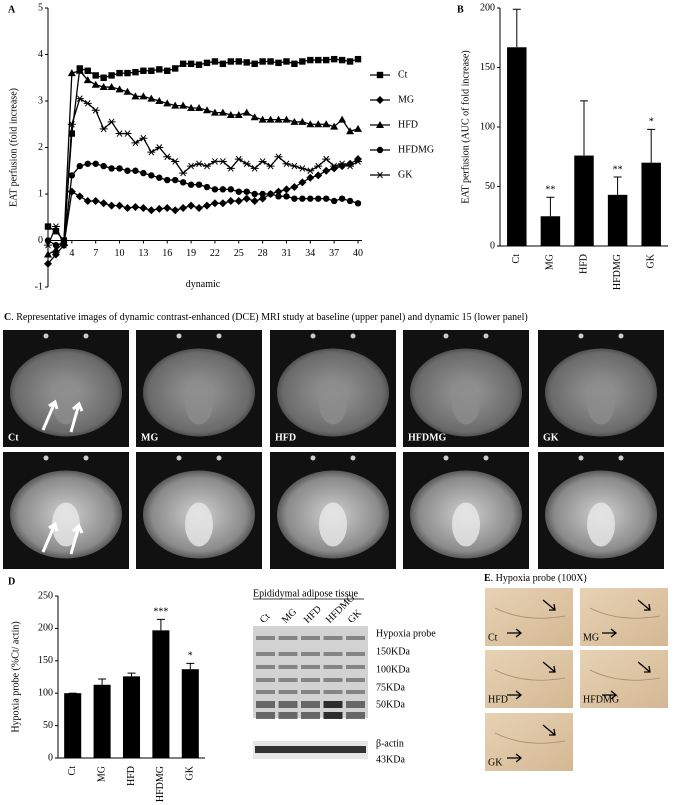  Describe the element at coordinates (191, 253) in the screenshot. I see `x-tick-label: 19` at that location.